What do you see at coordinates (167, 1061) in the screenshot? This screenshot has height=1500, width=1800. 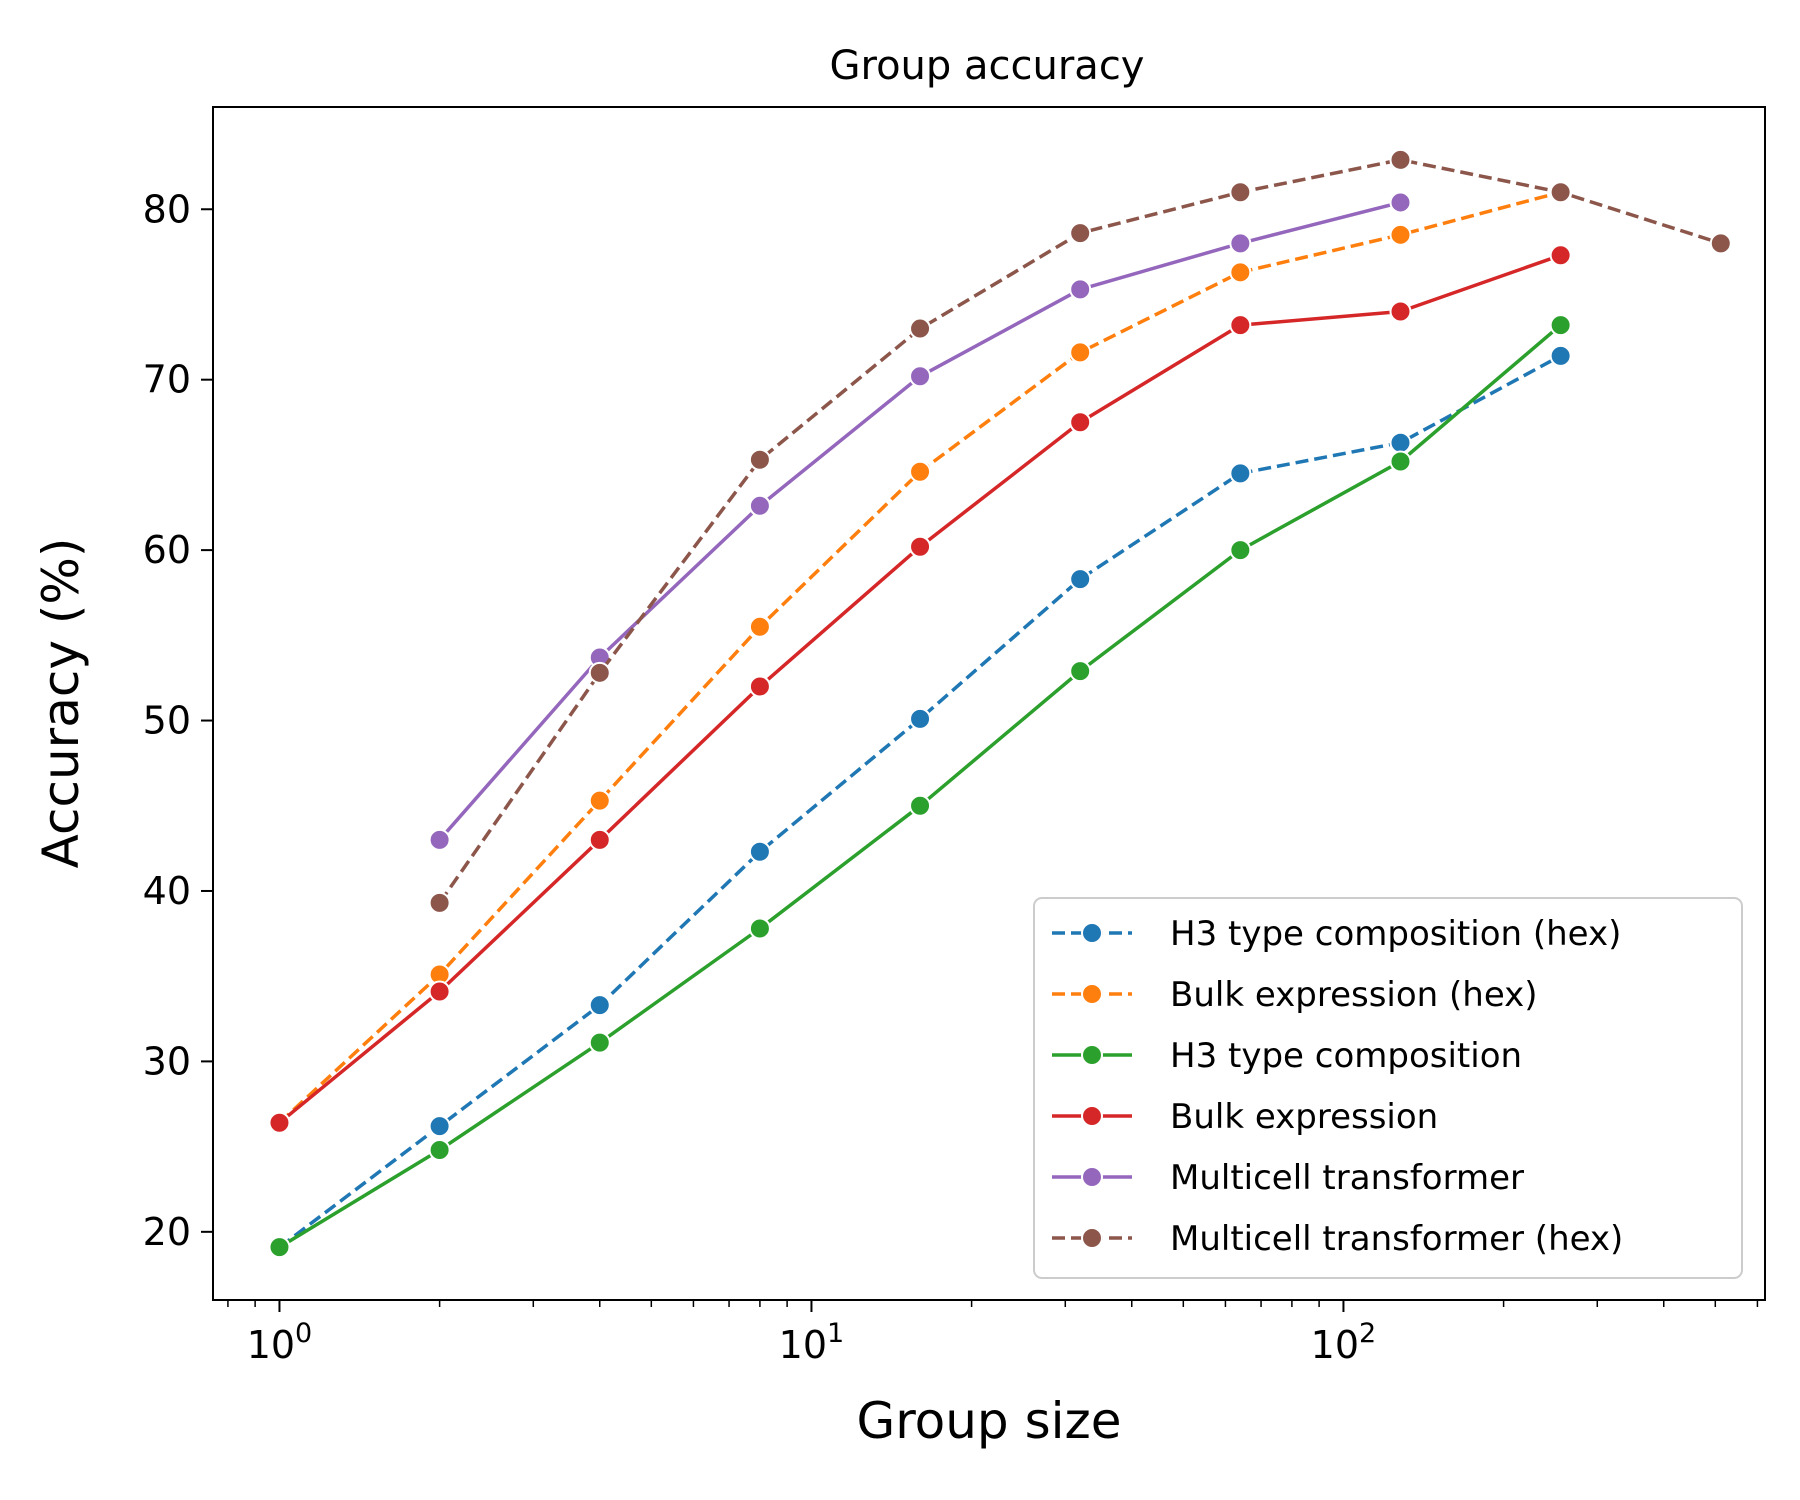 I see `y-tick-label: 30` at bounding box center [167, 1061].